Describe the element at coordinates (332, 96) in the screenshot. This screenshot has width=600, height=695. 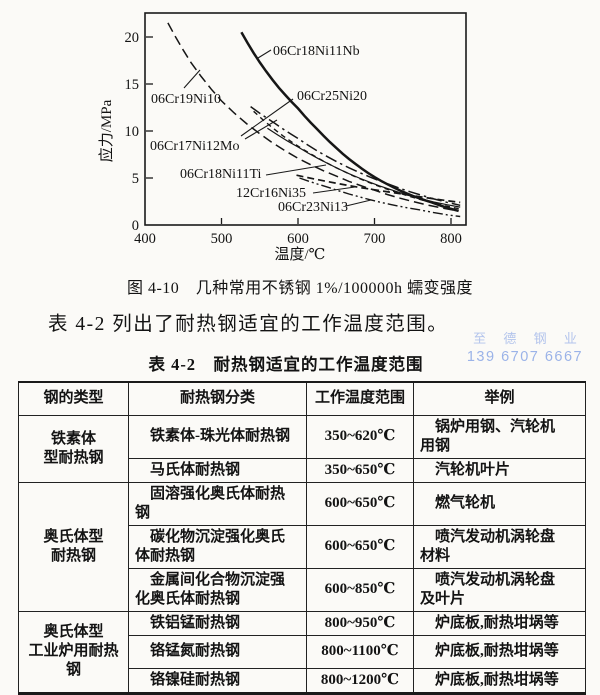
I see `curve-label-06Cr25Ni20: 06Cr25Ni20` at that location.